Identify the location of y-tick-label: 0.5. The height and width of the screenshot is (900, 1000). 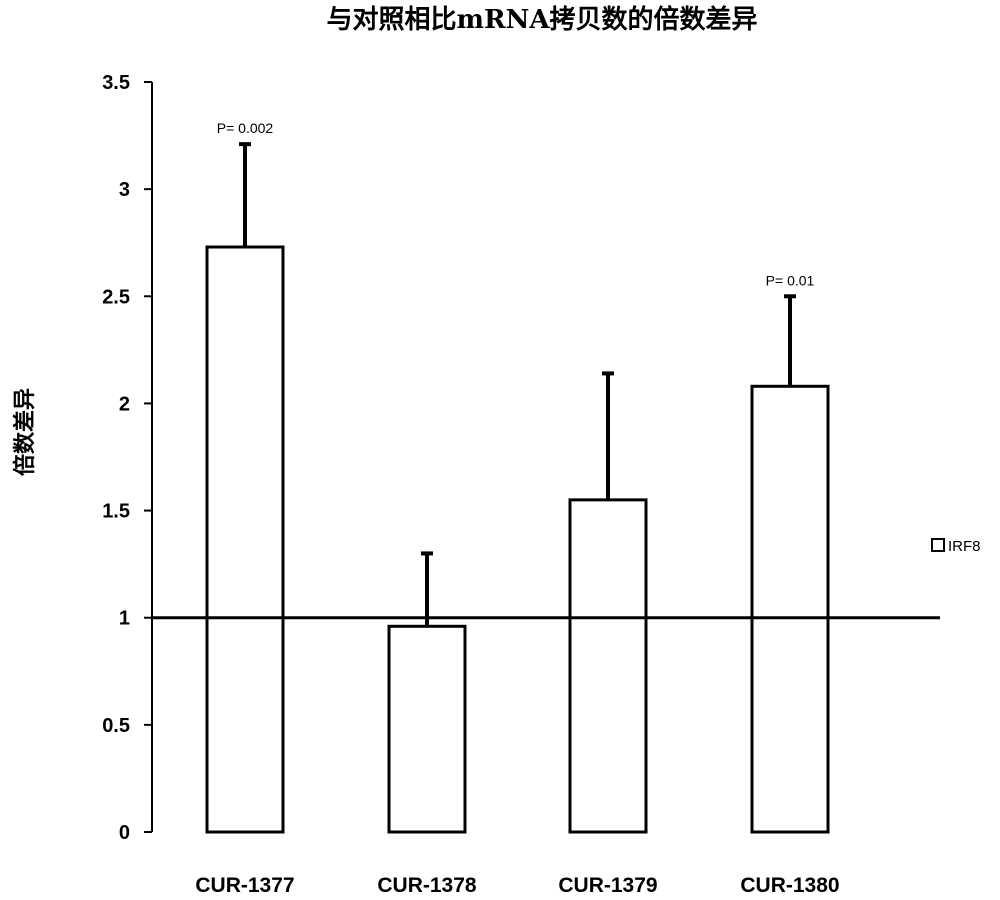
(116, 726).